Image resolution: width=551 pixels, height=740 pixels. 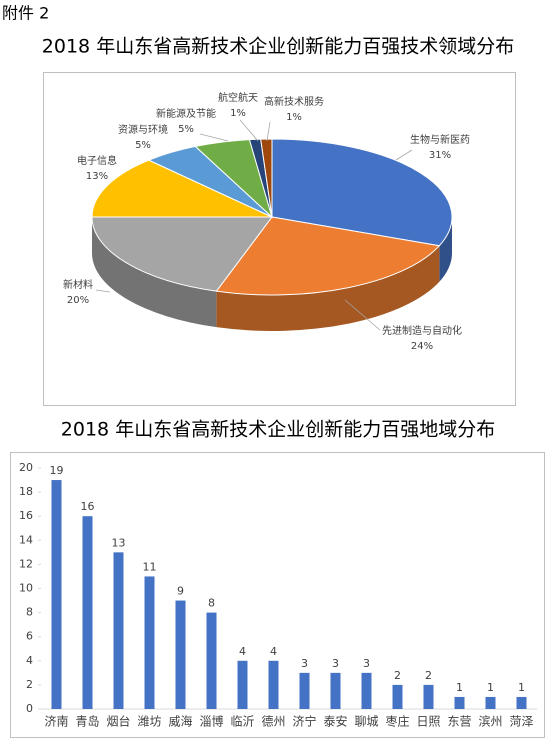 What do you see at coordinates (26, 515) in the screenshot?
I see `y-tick-label: 16` at bounding box center [26, 515].